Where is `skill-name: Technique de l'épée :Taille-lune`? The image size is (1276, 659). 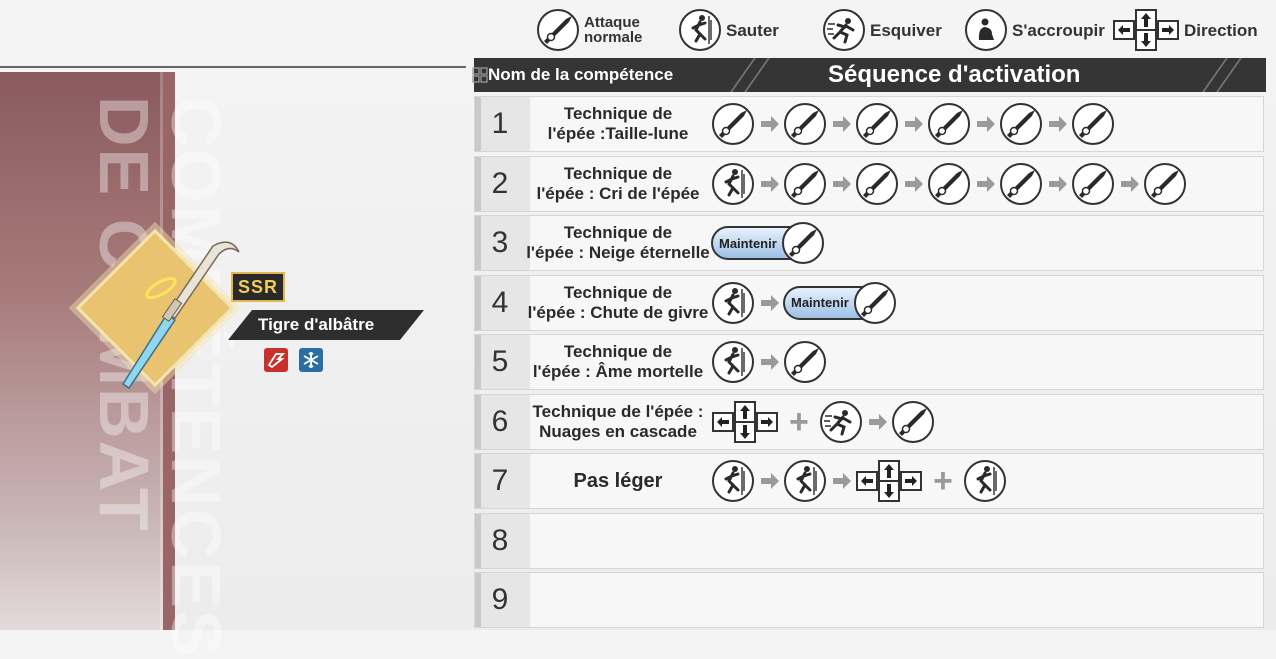 skill-name: Technique de l'épée :Taille-lune is located at coordinates (618, 124).